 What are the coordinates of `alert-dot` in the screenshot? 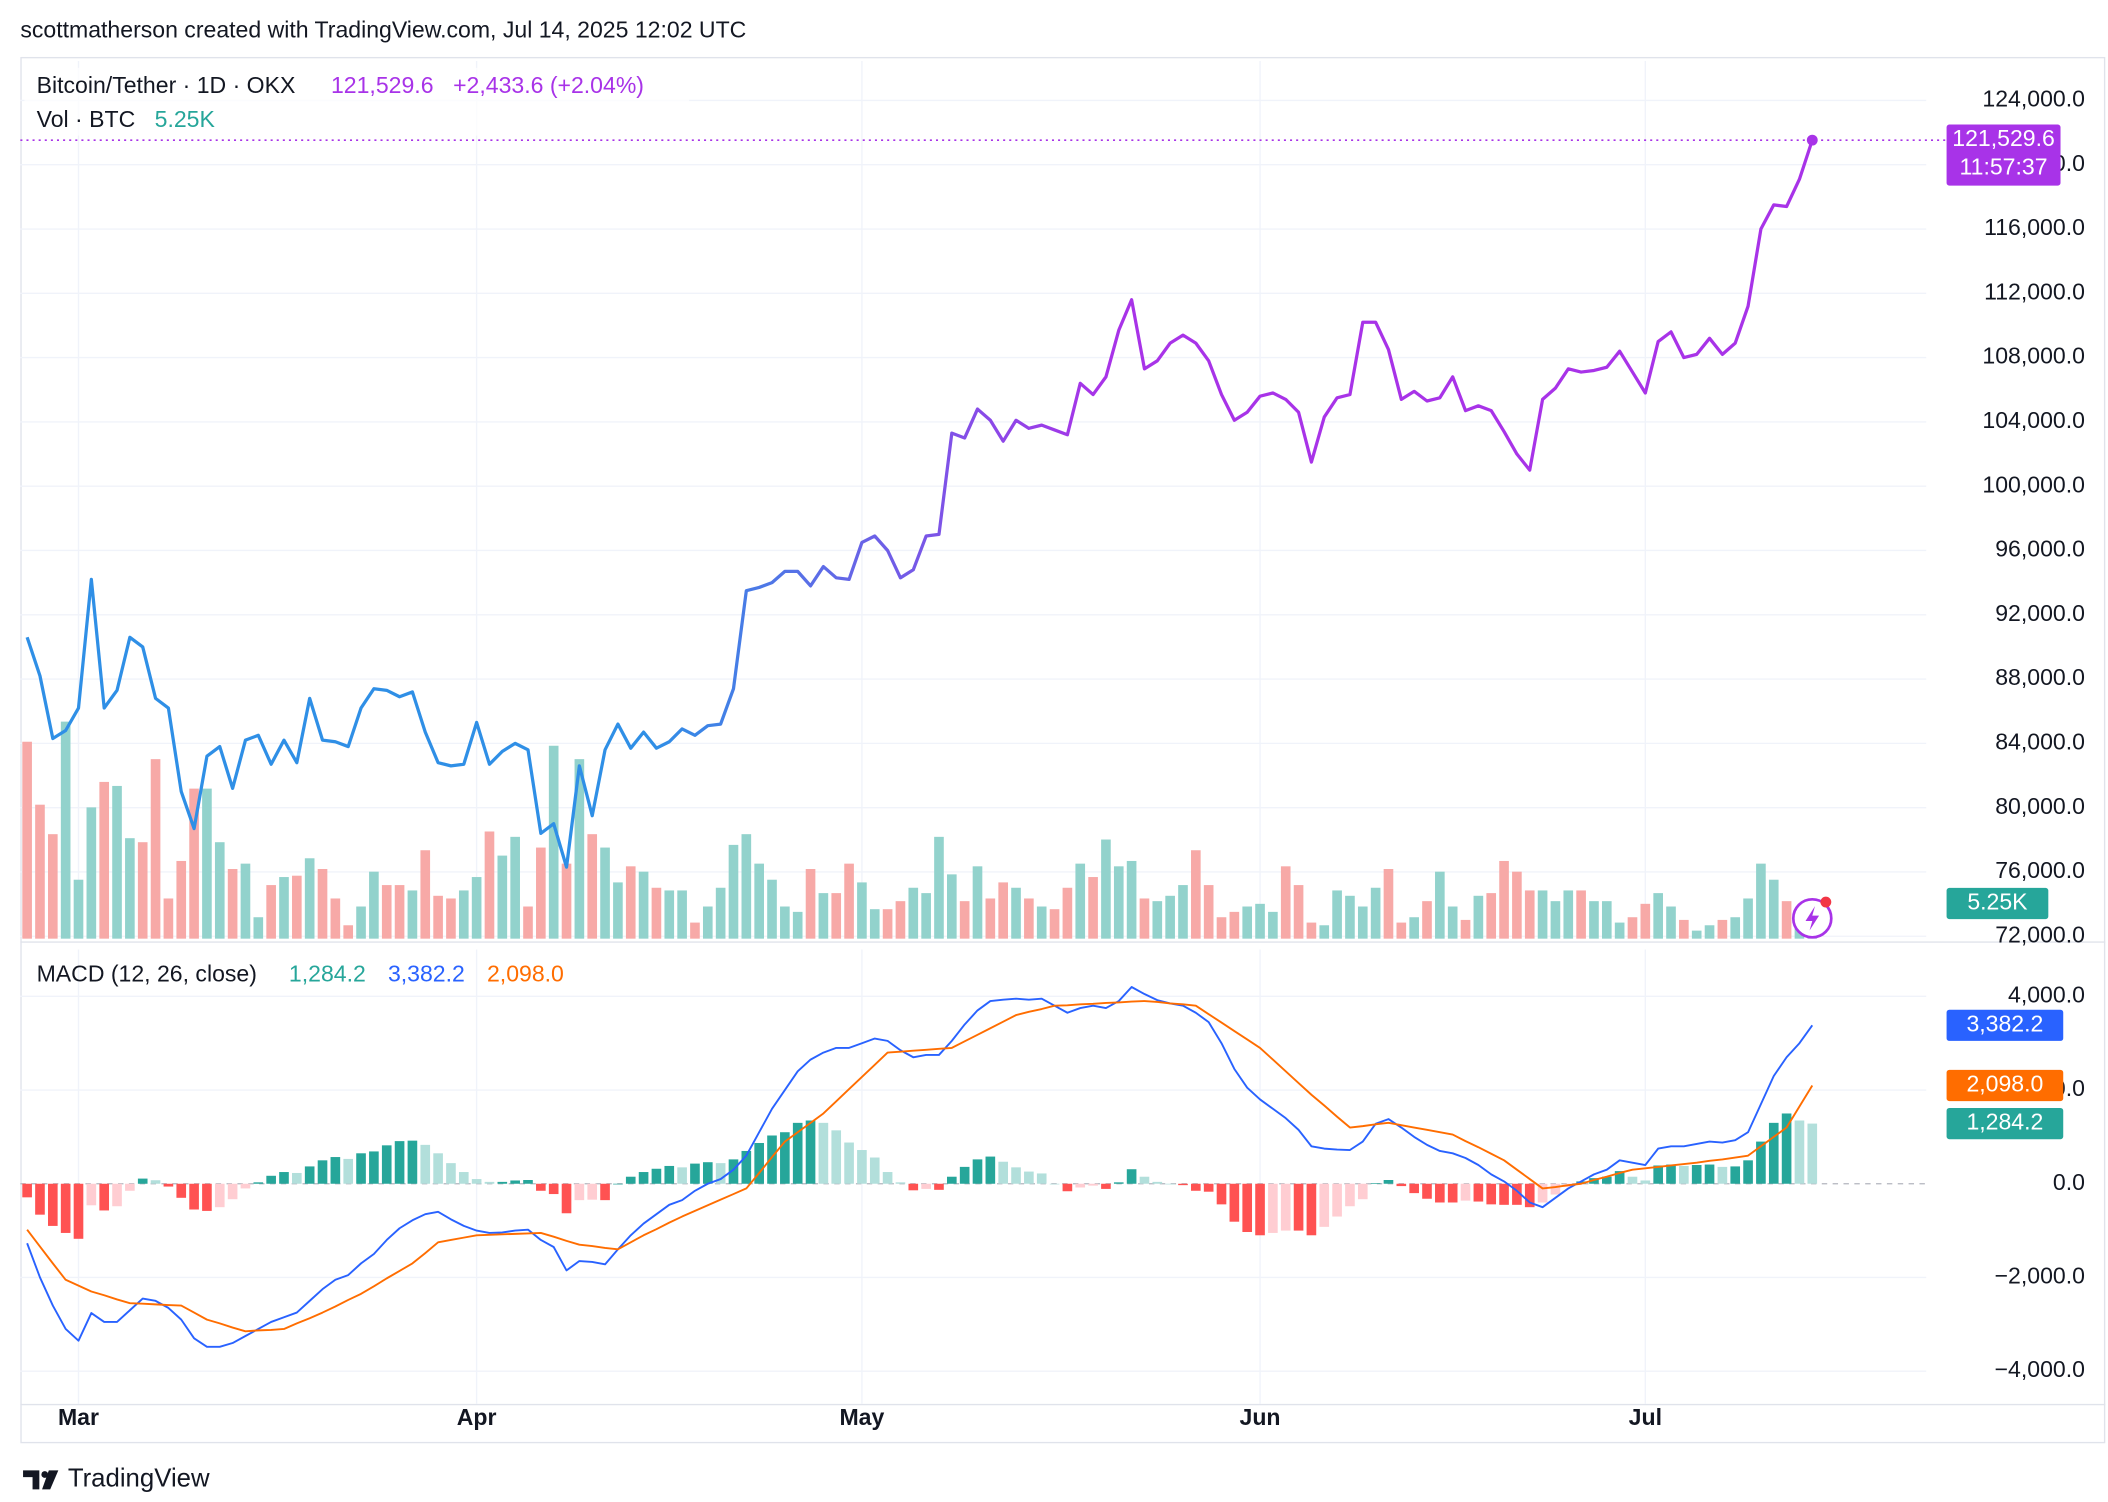 It's located at (1826, 902).